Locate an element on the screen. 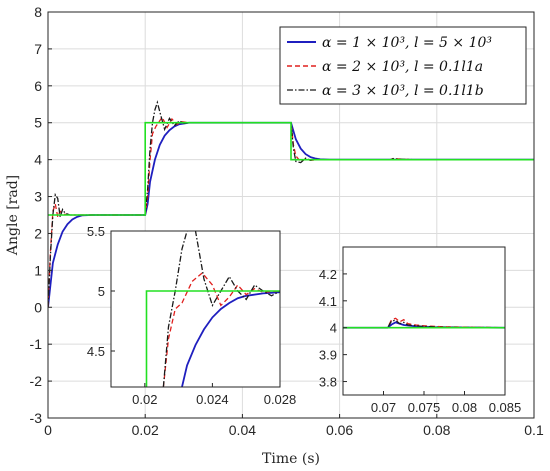 Image resolution: width=550 pixels, height=471 pixels. main-y-tick-label: 6 is located at coordinates (38, 86).